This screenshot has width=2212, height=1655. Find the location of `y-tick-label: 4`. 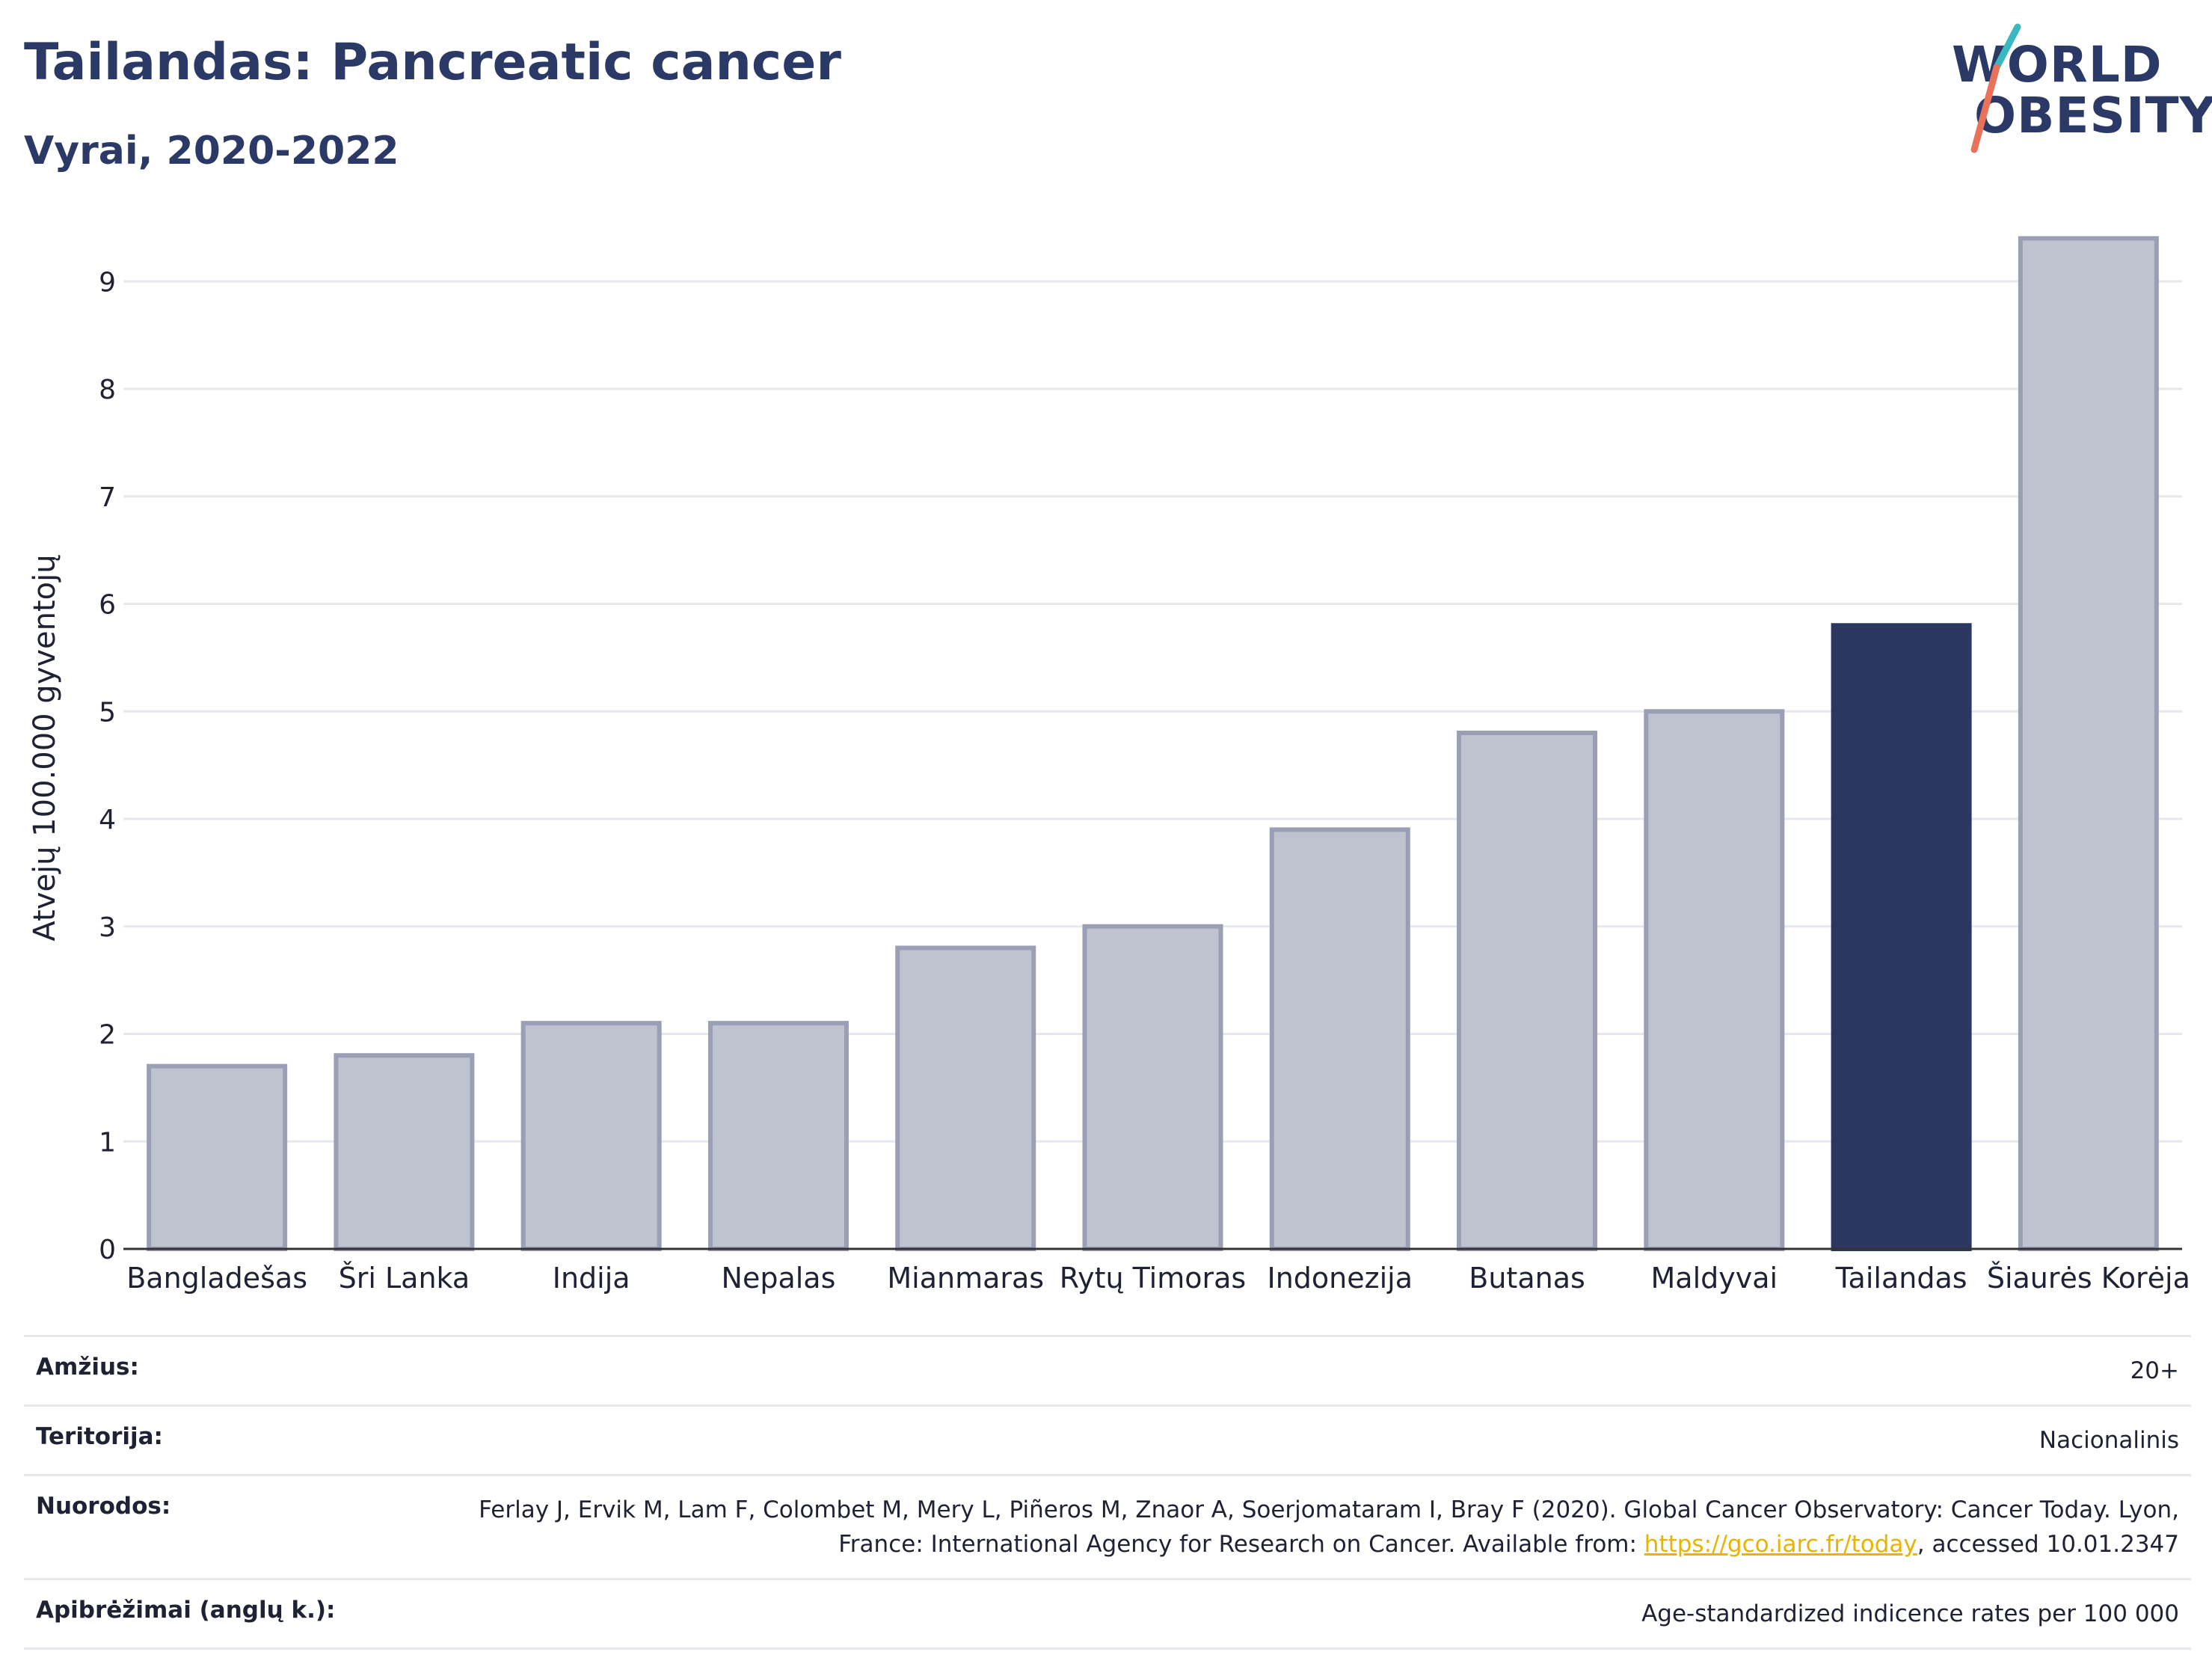

y-tick-label: 4 is located at coordinates (107, 820).